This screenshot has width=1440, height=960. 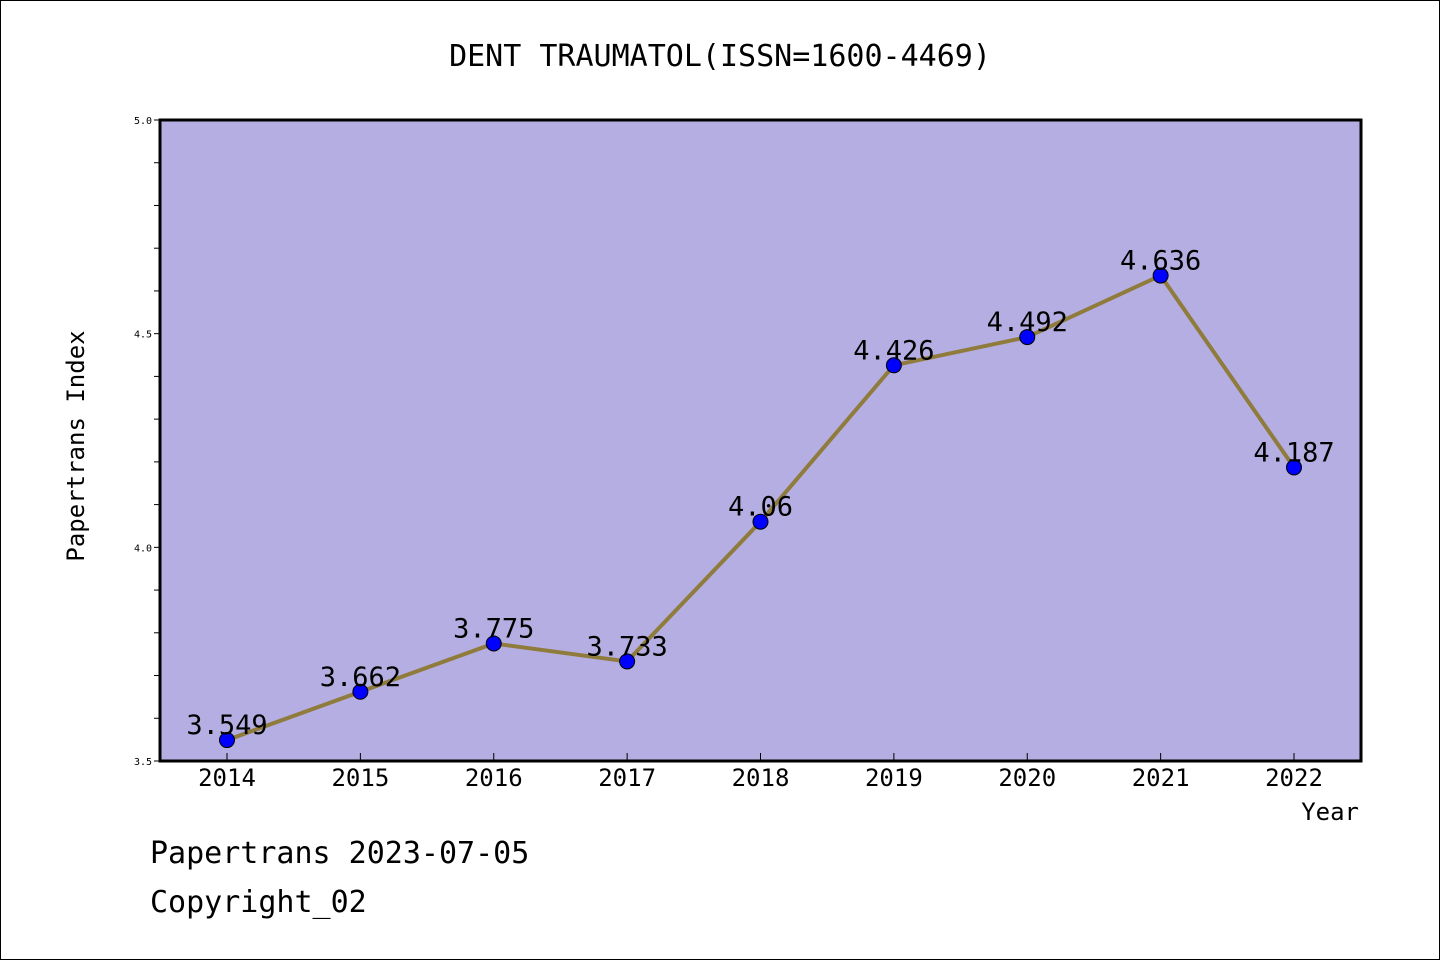 What do you see at coordinates (143, 121) in the screenshot?
I see `y-tick-label: 5.0` at bounding box center [143, 121].